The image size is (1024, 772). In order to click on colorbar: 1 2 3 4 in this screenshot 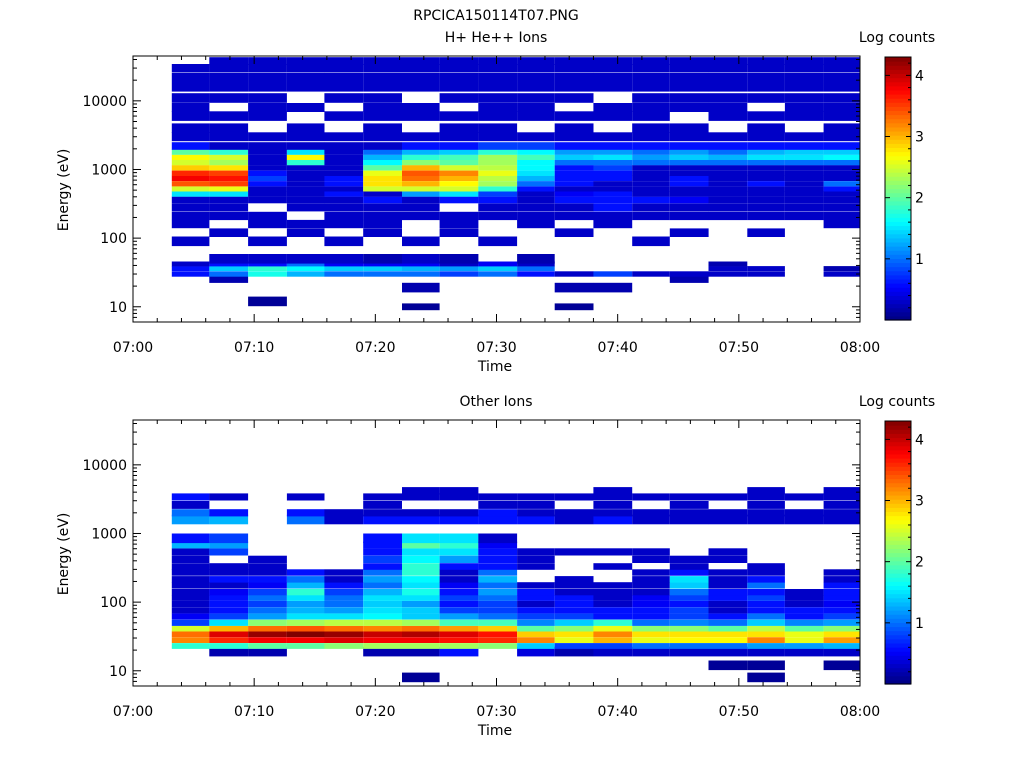, I will do `click(904, 188)`.